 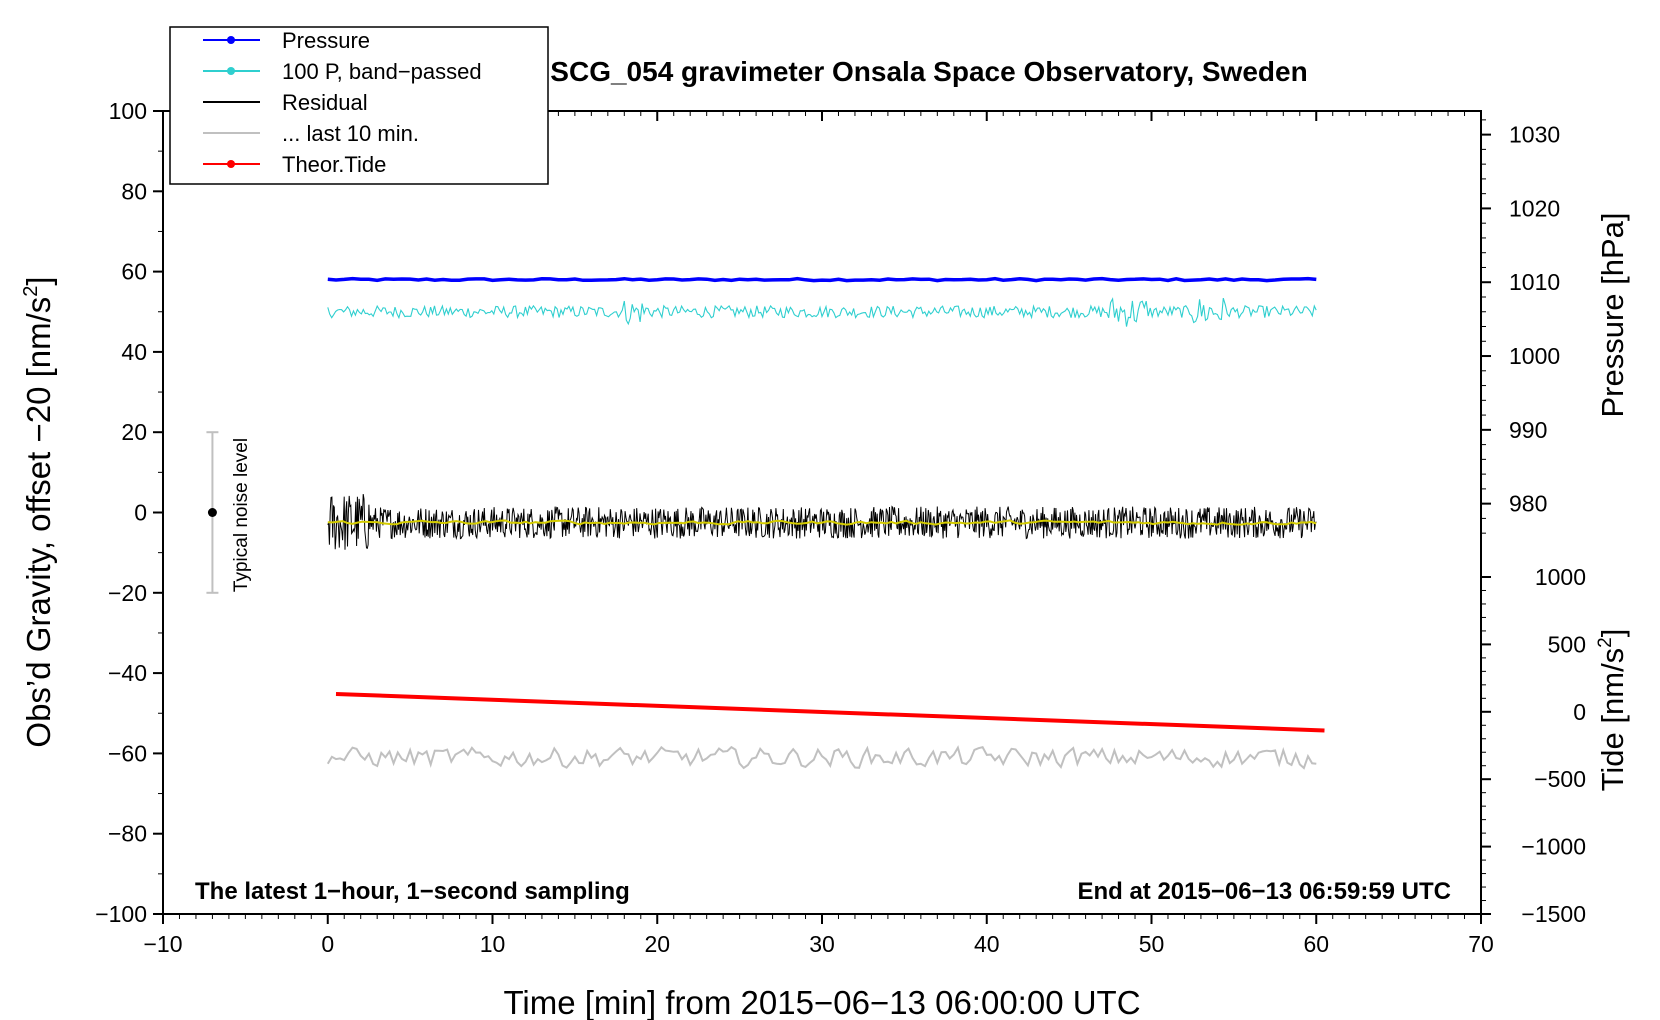 What do you see at coordinates (1560, 577) in the screenshot?
I see `tide-tick-label: 1000` at bounding box center [1560, 577].